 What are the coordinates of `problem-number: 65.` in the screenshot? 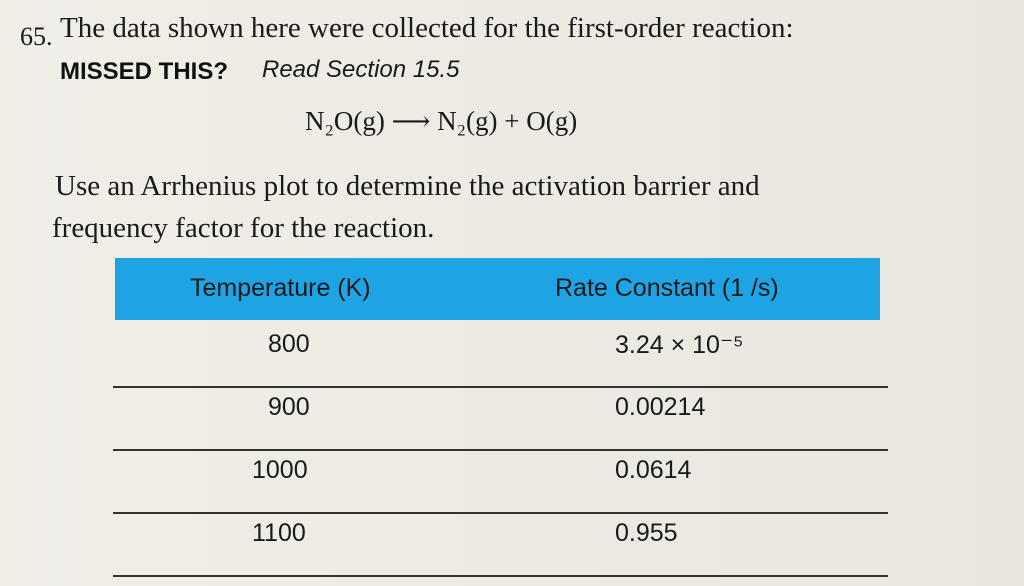 It's located at (36, 36).